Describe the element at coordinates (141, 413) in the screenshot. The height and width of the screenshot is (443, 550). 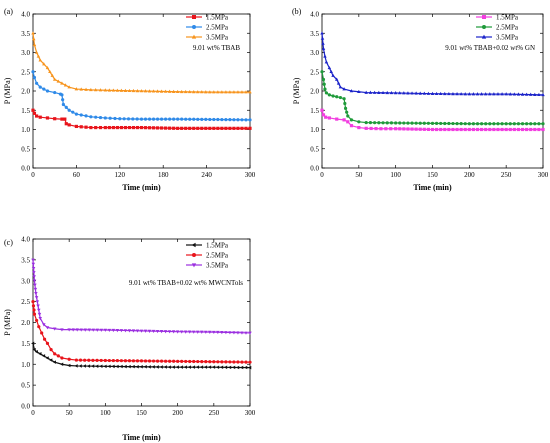
I see `x-tick-label: 150` at that location.